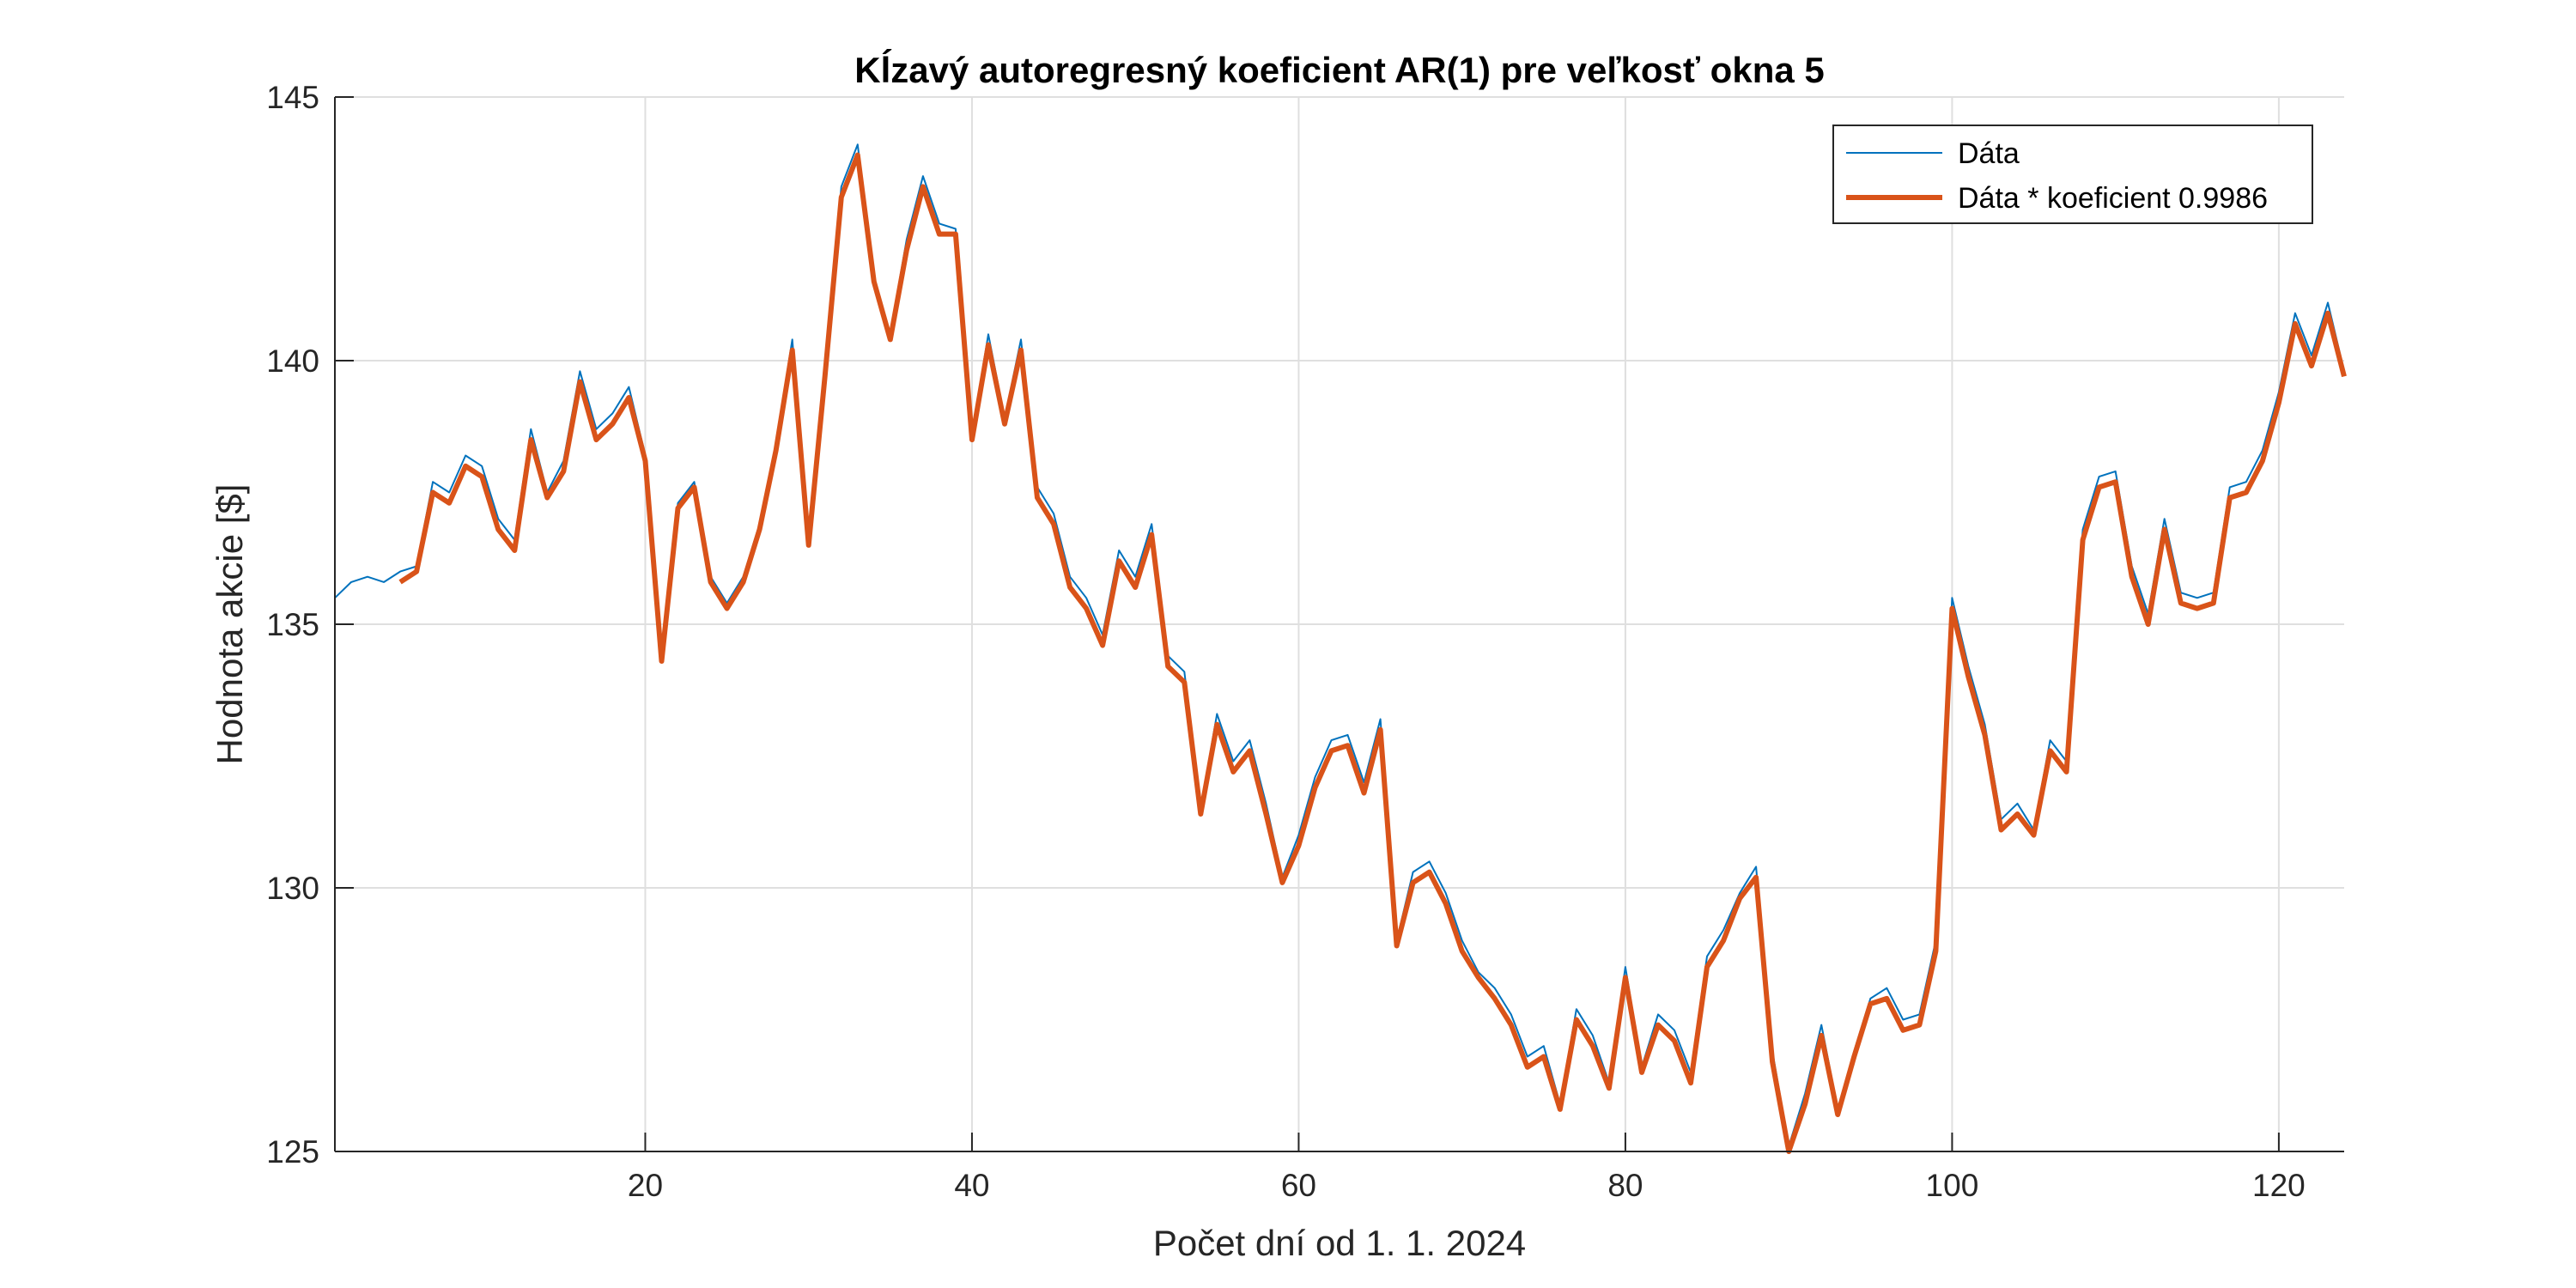  What do you see at coordinates (292, 889) in the screenshot?
I see `y-tick-label: 130` at bounding box center [292, 889].